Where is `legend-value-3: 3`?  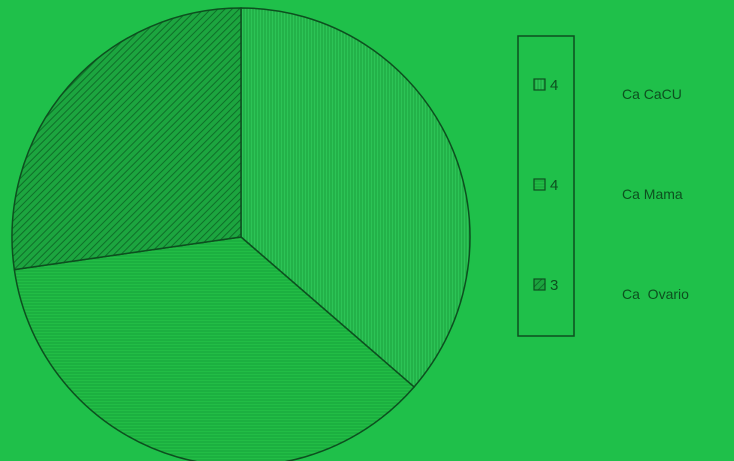
legend-value-3: 3 is located at coordinates (554, 285).